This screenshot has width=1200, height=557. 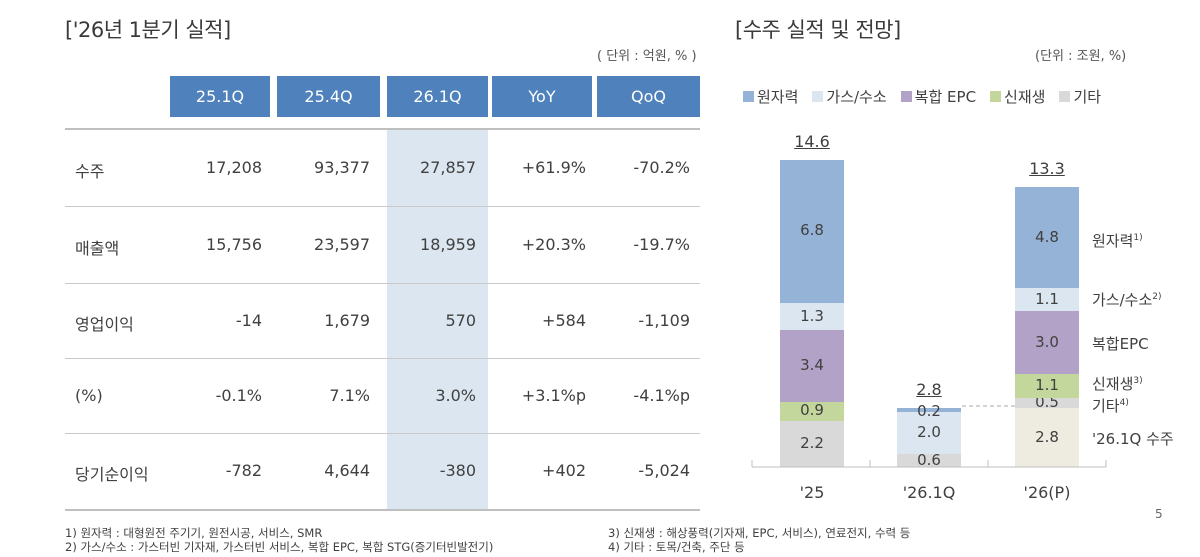 What do you see at coordinates (1157, 297) in the screenshot?
I see `footnote-ref: 2)` at bounding box center [1157, 297].